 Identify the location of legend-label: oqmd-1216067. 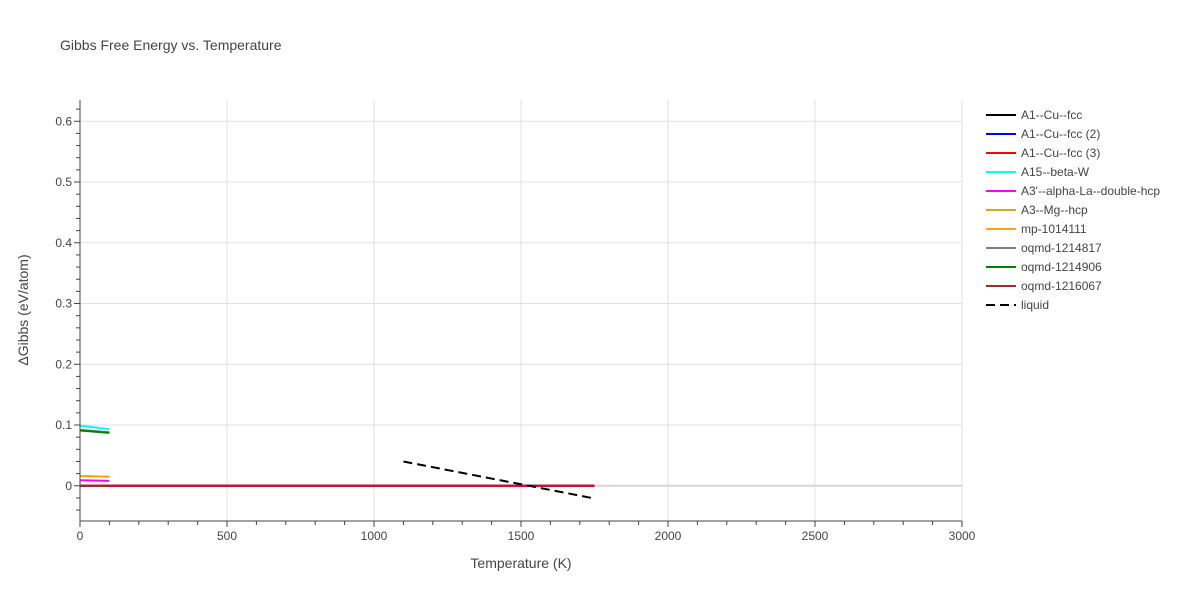
(1061, 286).